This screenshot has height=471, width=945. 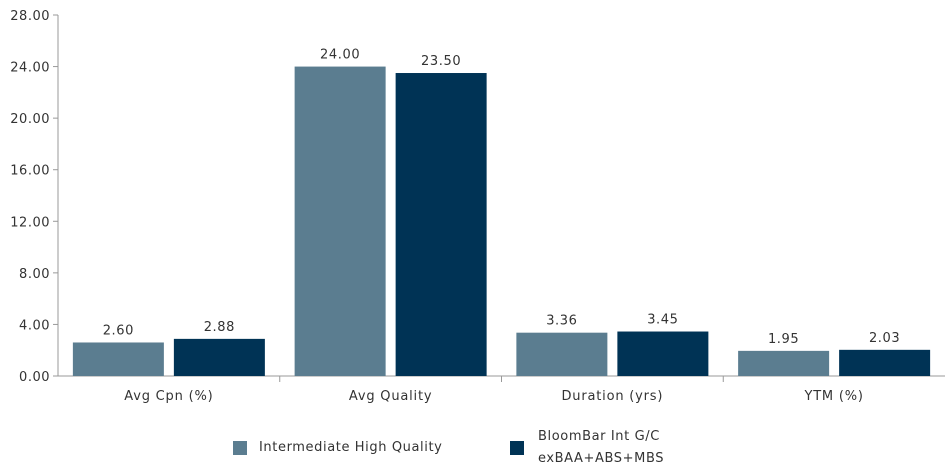 What do you see at coordinates (662, 320) in the screenshot?
I see `data-label: 3.45` at bounding box center [662, 320].